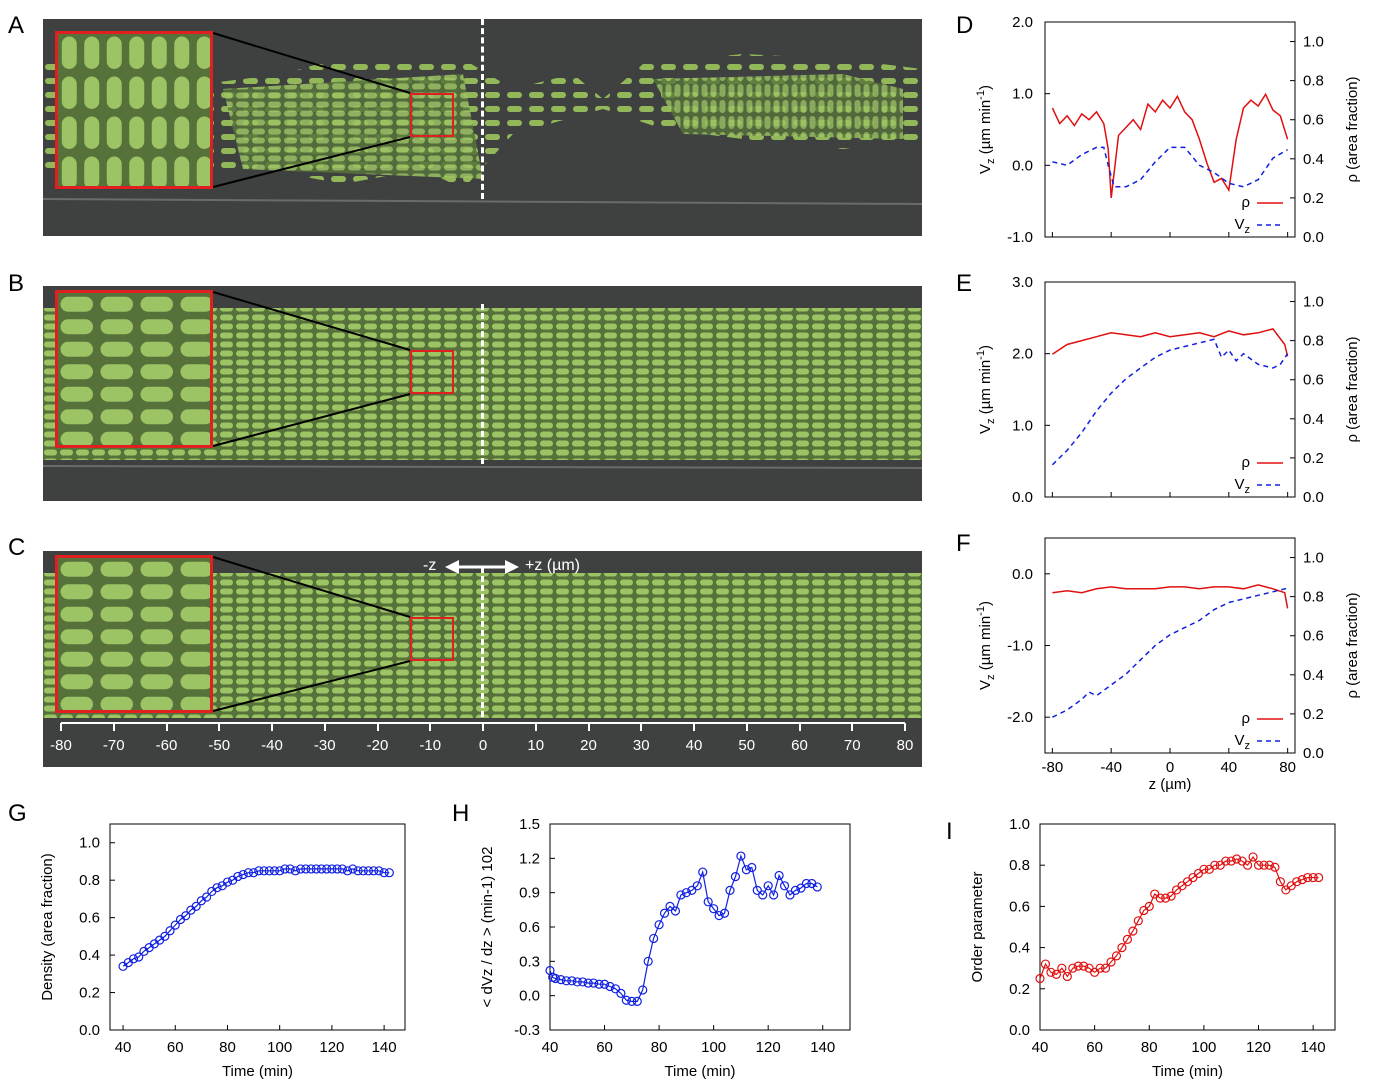 Image resolution: width=1377 pixels, height=1090 pixels. What do you see at coordinates (256, 917) in the screenshot?
I see `series-line` at bounding box center [256, 917].